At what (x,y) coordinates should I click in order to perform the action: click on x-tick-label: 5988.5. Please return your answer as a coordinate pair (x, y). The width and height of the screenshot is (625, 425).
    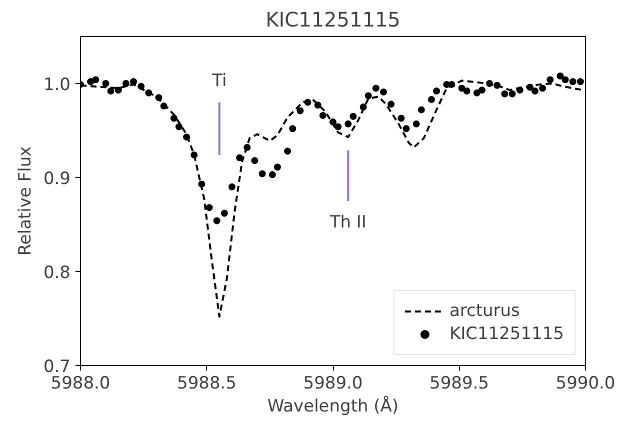
    Looking at the image, I should click on (206, 384).